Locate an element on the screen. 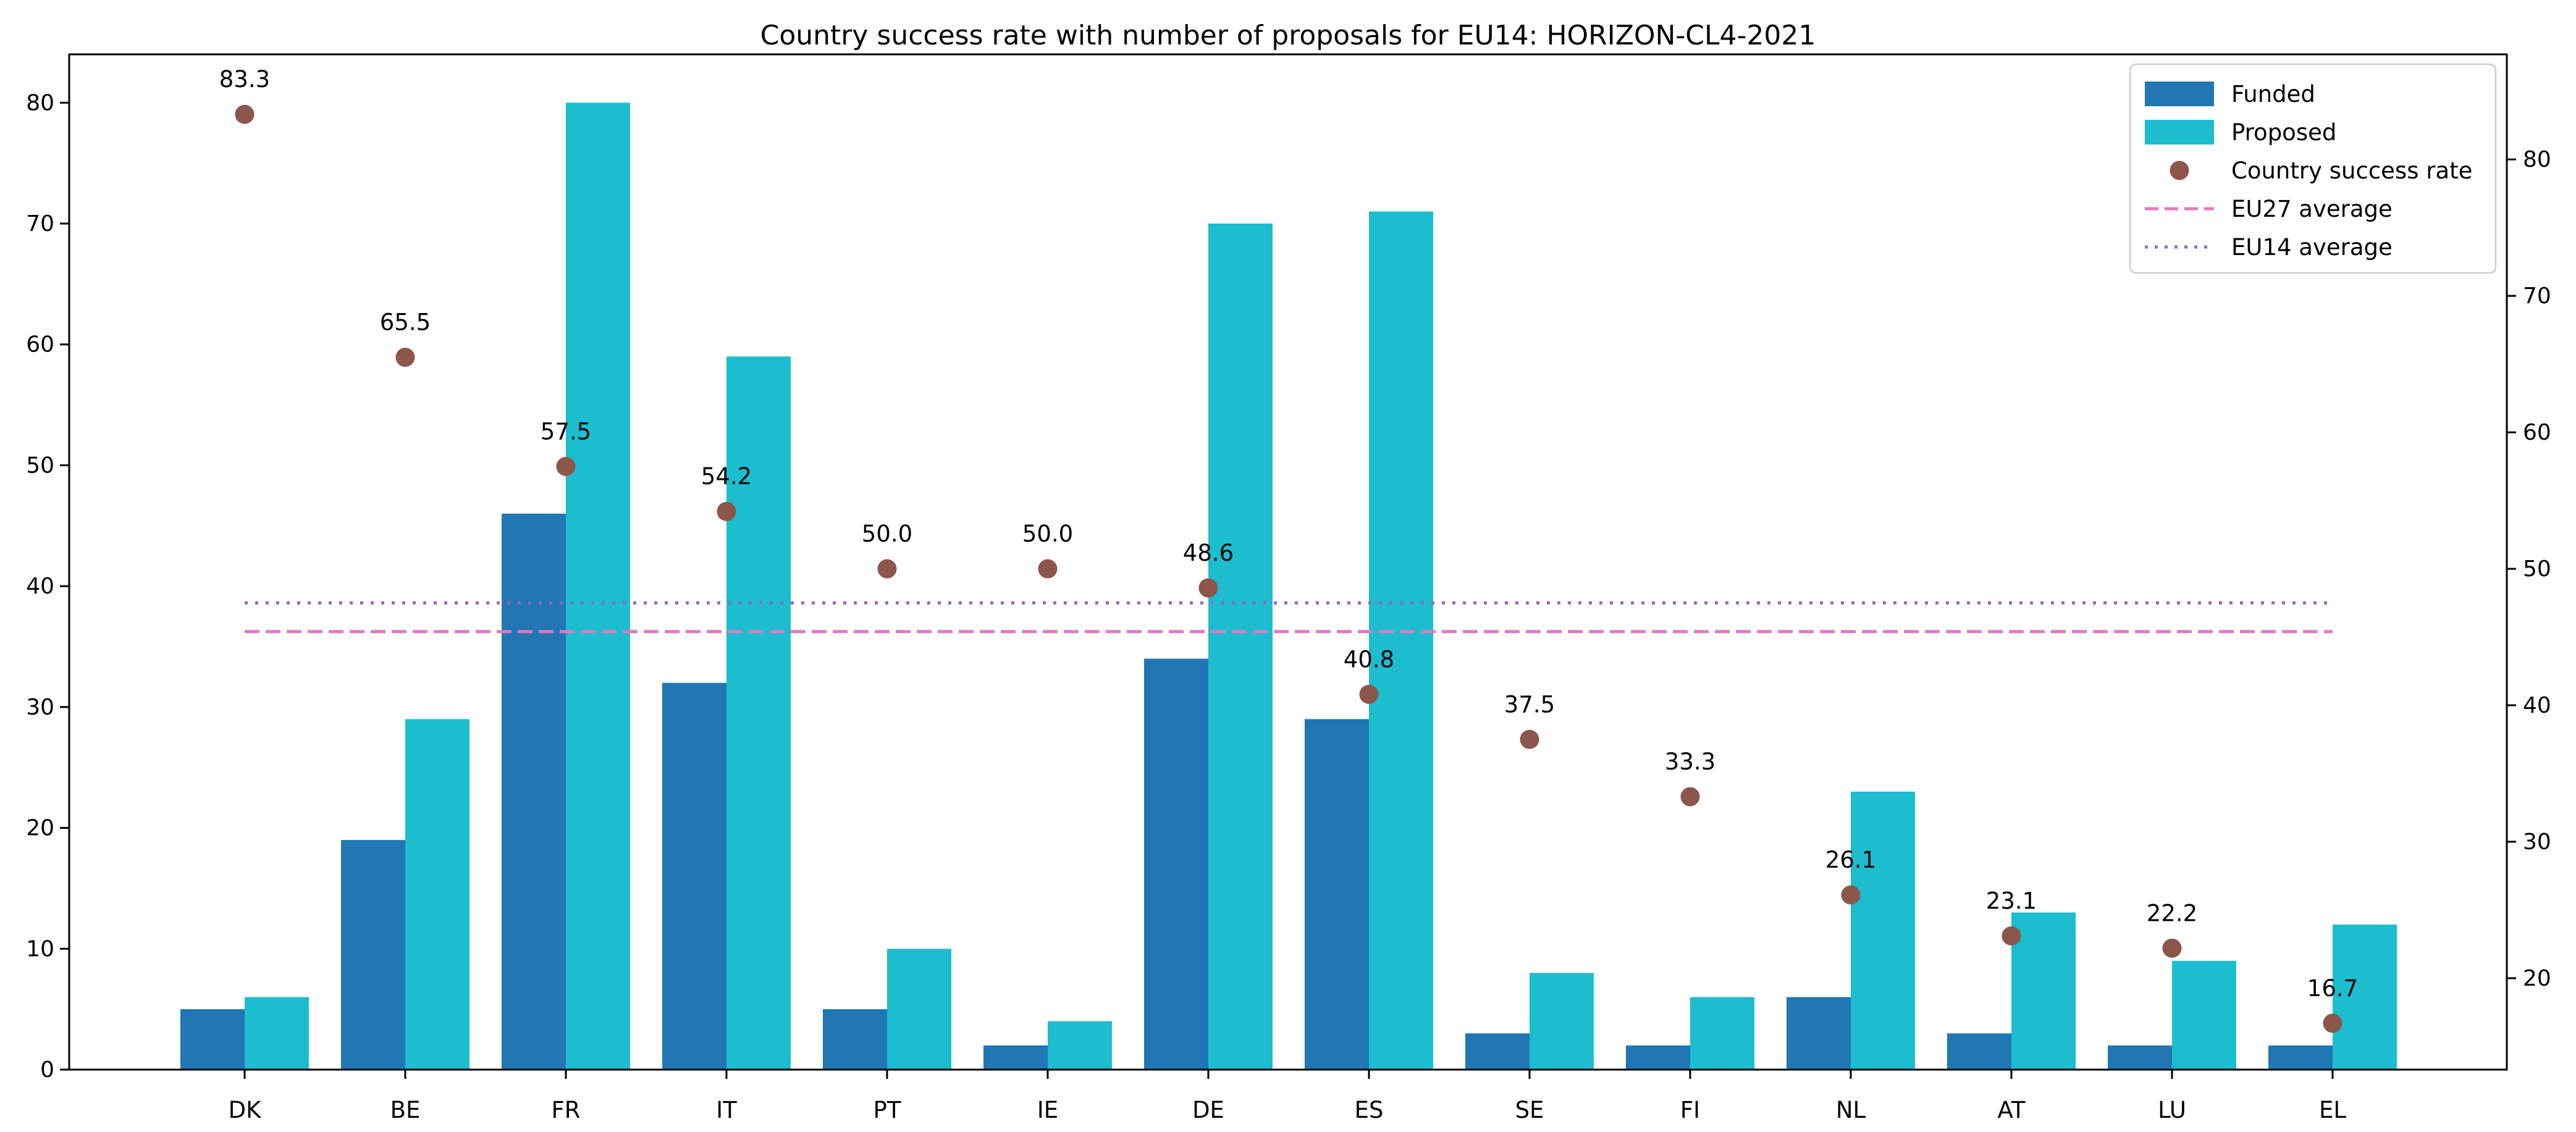  legend-label: Proposed is located at coordinates (2283, 132).